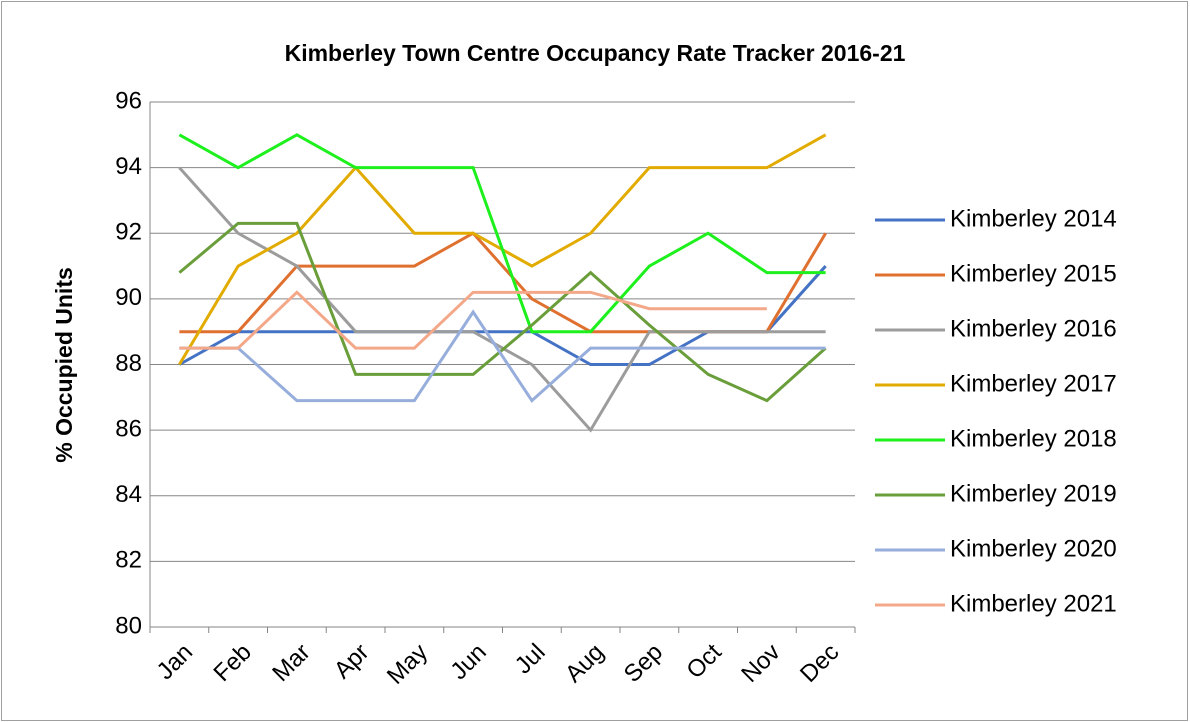 The height and width of the screenshot is (722, 1190). Describe the element at coordinates (128, 428) in the screenshot. I see `y-tick-label: 86` at that location.